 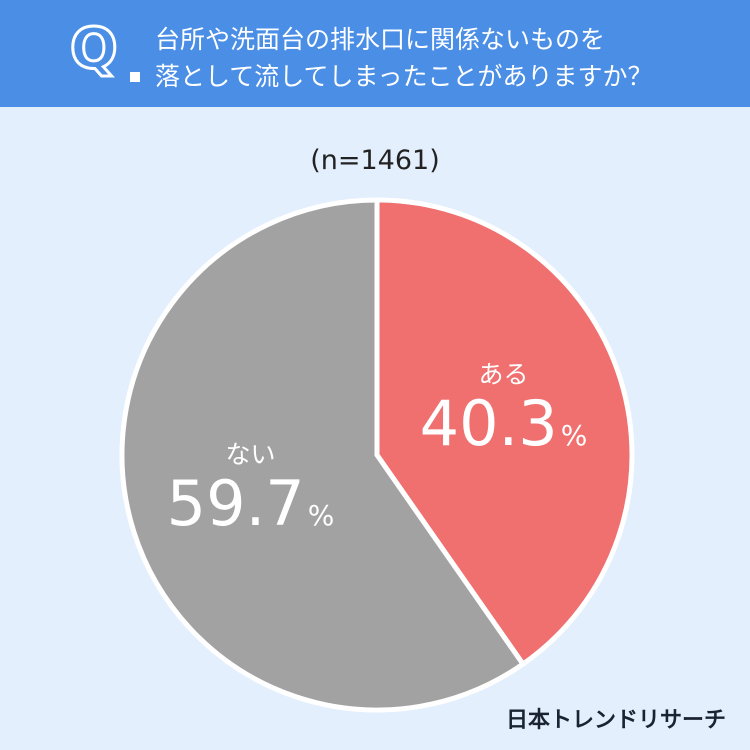 I want to click on sample-size-label: (n=1461), so click(x=375, y=160).